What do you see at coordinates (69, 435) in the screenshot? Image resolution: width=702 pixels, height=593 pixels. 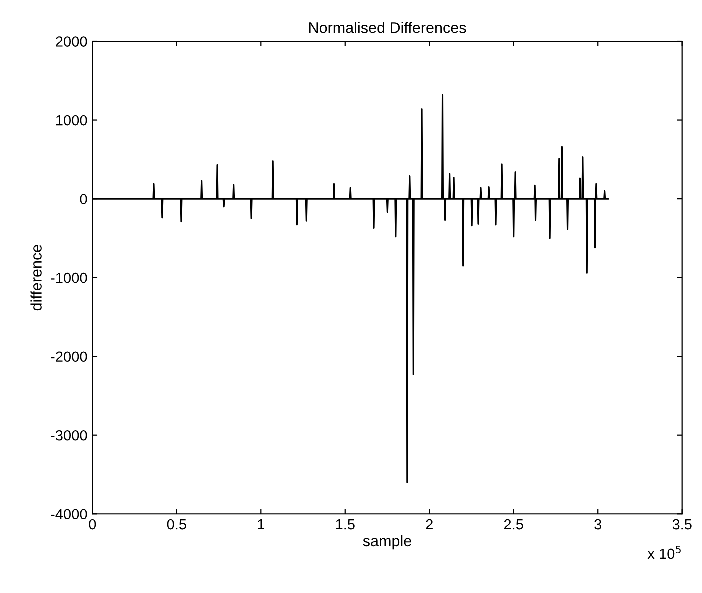 I see `y-tick-label: -3000` at bounding box center [69, 435].